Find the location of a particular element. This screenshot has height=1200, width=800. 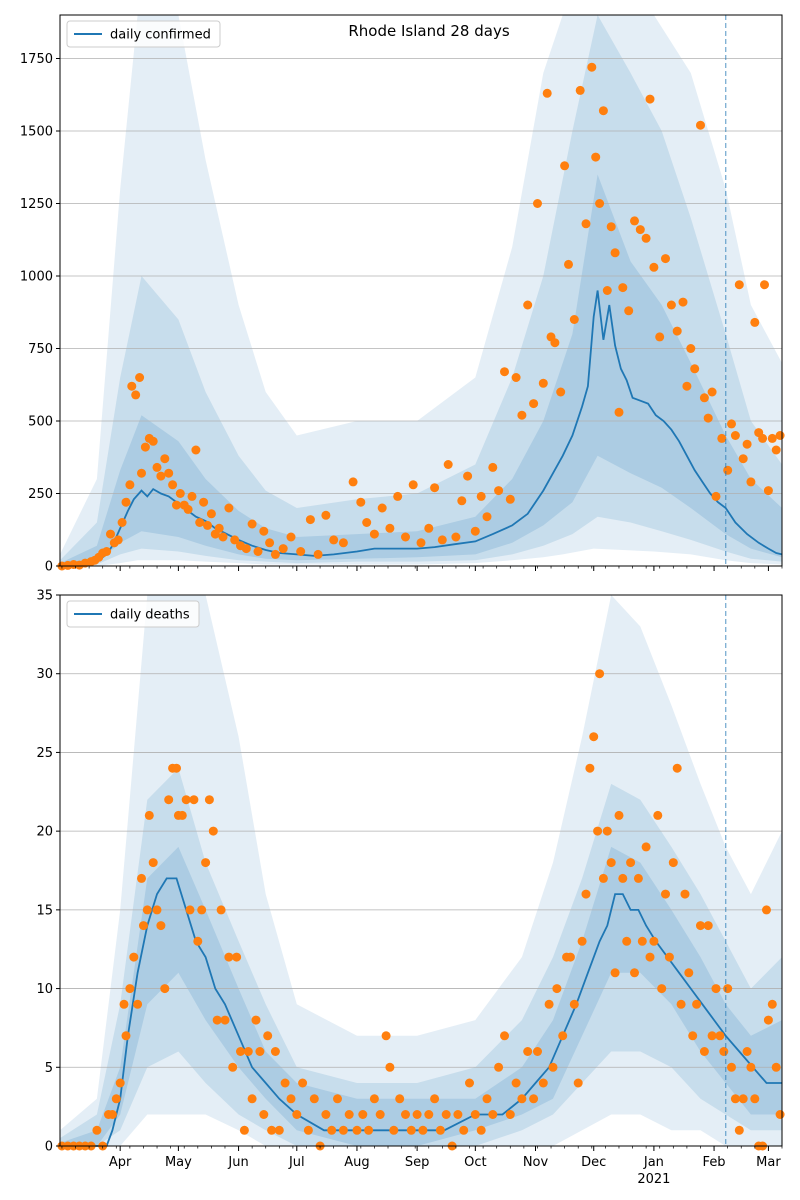

x-tick-label: Sep is located at coordinates (417, 1162).